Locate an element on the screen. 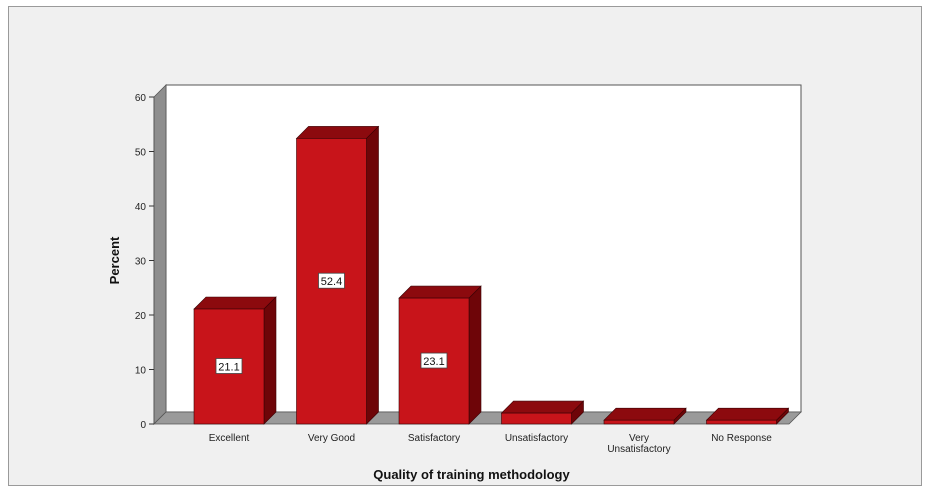 The image size is (928, 491). x-axis-title: Quality of training methodology is located at coordinates (471, 474).